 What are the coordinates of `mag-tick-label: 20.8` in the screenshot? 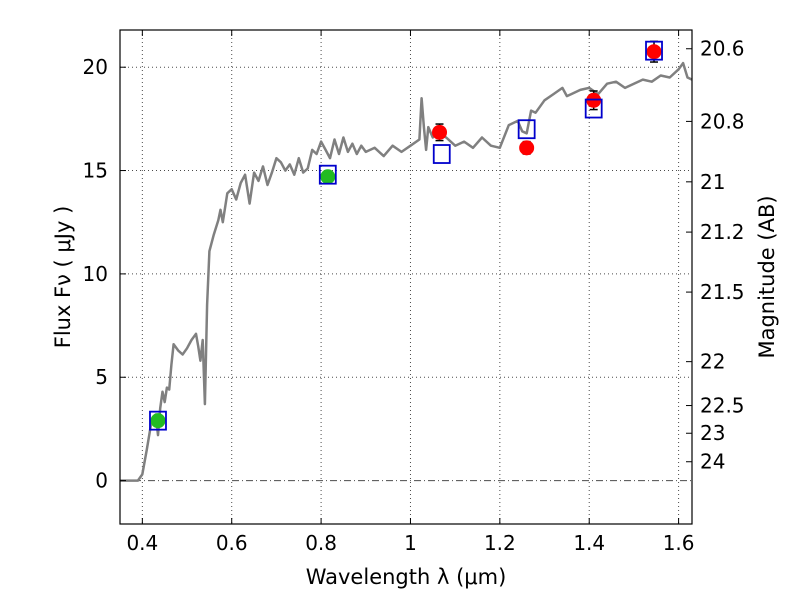 It's located at (722, 121).